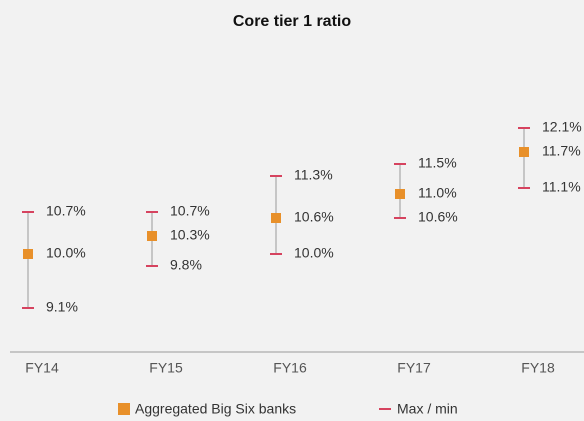 Image resolution: width=584 pixels, height=421 pixels. What do you see at coordinates (66, 253) in the screenshot?
I see `value-label: 10.0%` at bounding box center [66, 253].